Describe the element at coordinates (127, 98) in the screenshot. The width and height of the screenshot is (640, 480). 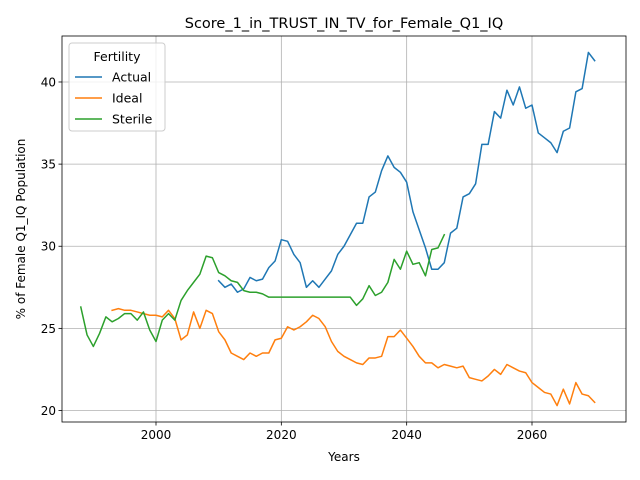
I see `legend-label-ideal: Ideal` at that location.